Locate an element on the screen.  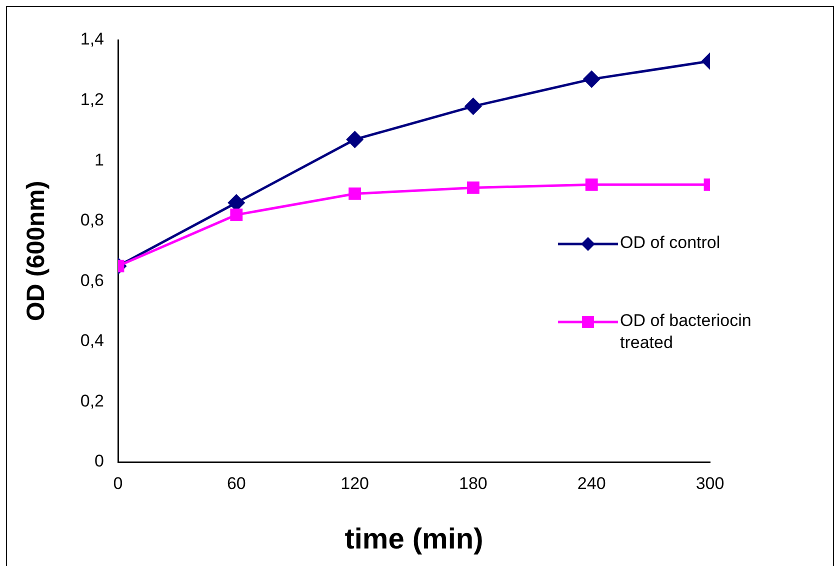
y-tick-label: 1 is located at coordinates (99, 160).